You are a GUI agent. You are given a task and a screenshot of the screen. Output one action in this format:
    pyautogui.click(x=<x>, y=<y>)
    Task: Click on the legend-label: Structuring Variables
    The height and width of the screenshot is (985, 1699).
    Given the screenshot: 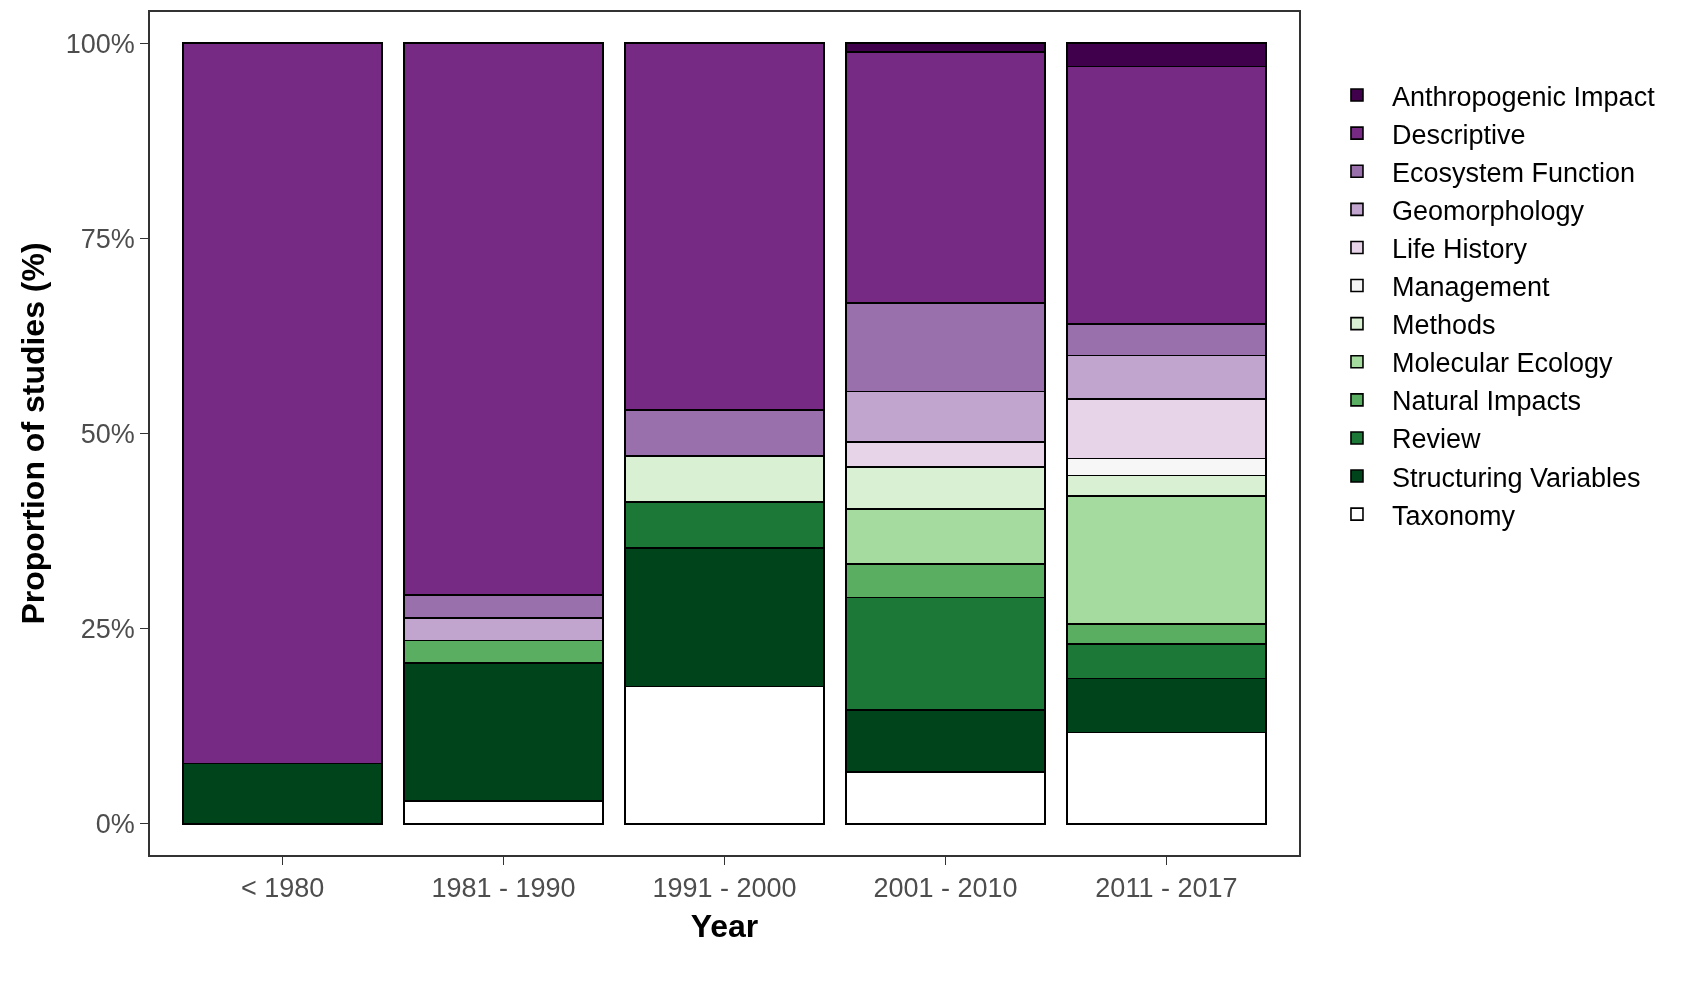 What is the action you would take?
    pyautogui.click(x=1516, y=477)
    